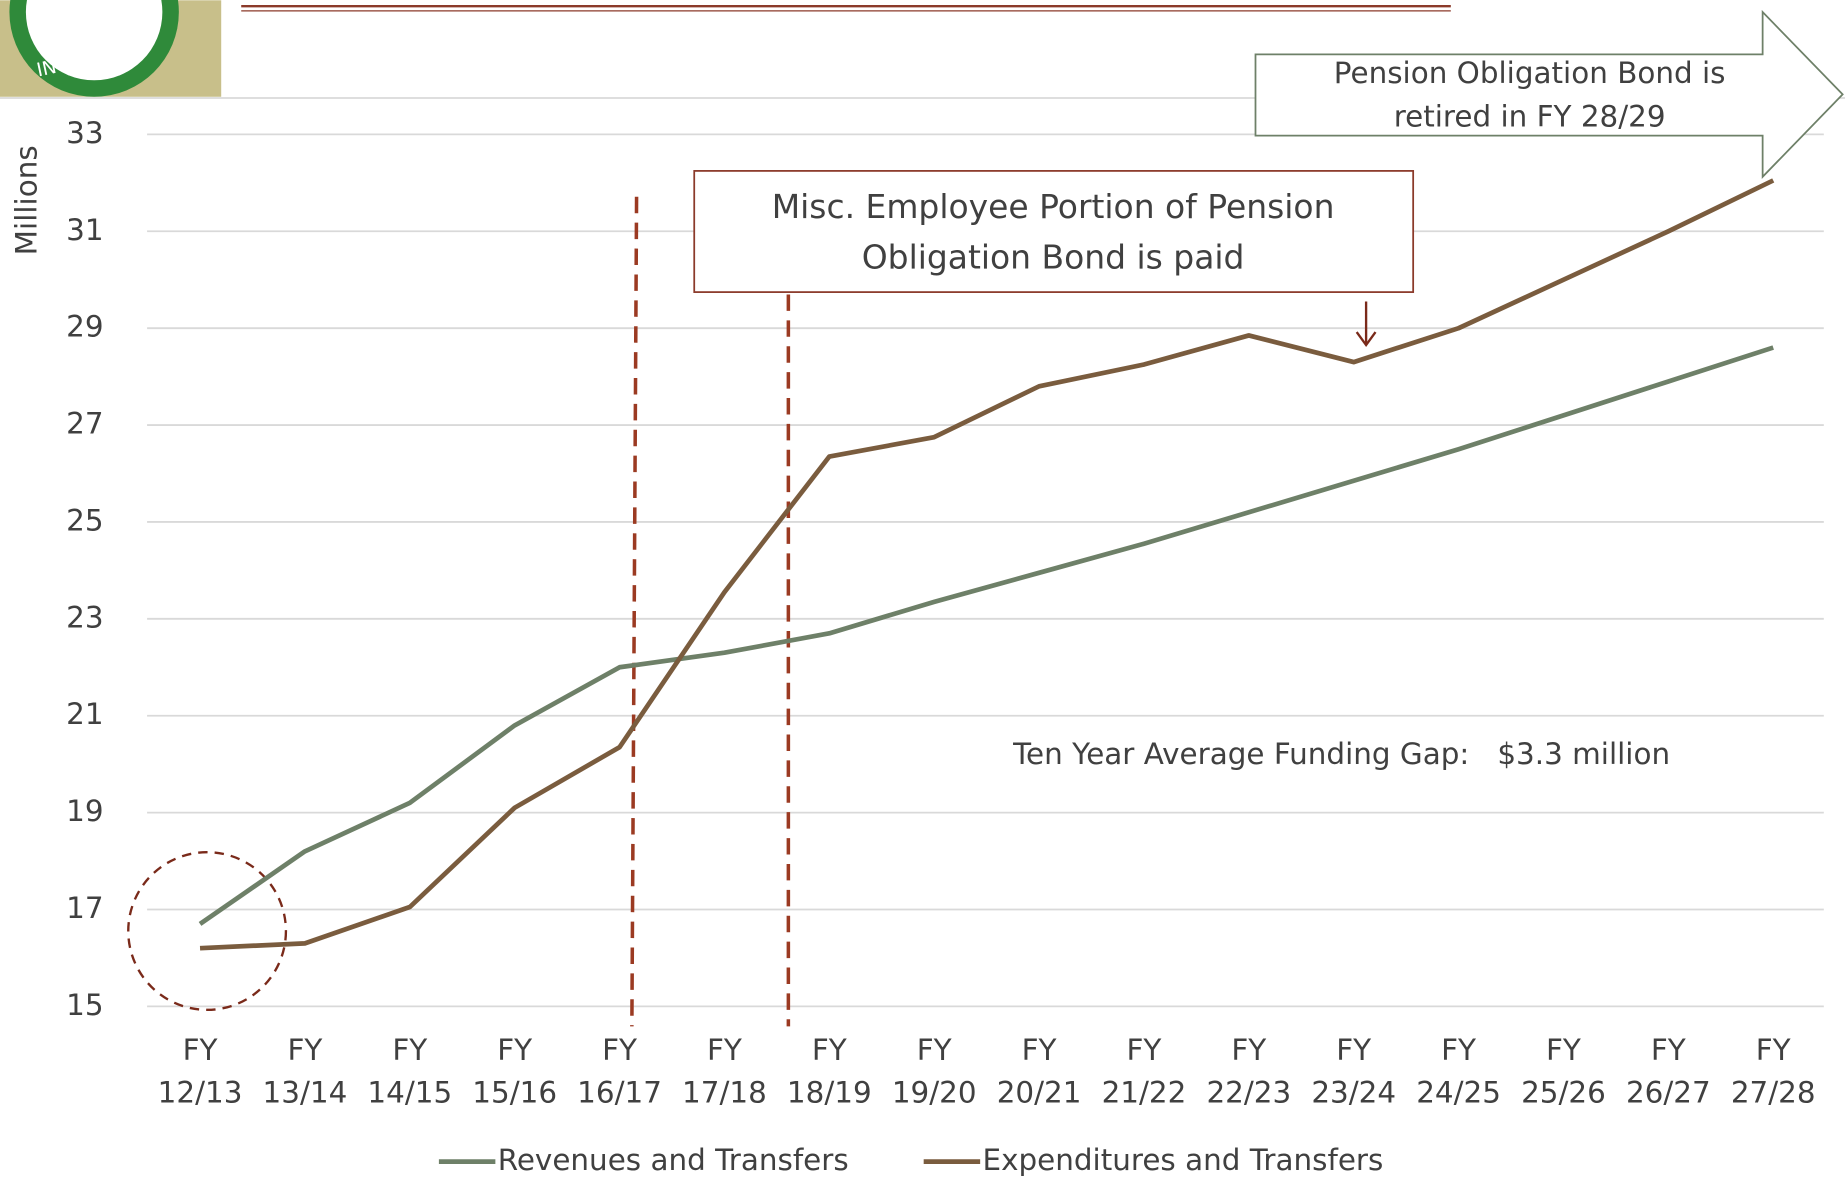  What do you see at coordinates (1039, 1071) in the screenshot?
I see `x-tick-label: FY 20/21` at bounding box center [1039, 1071].